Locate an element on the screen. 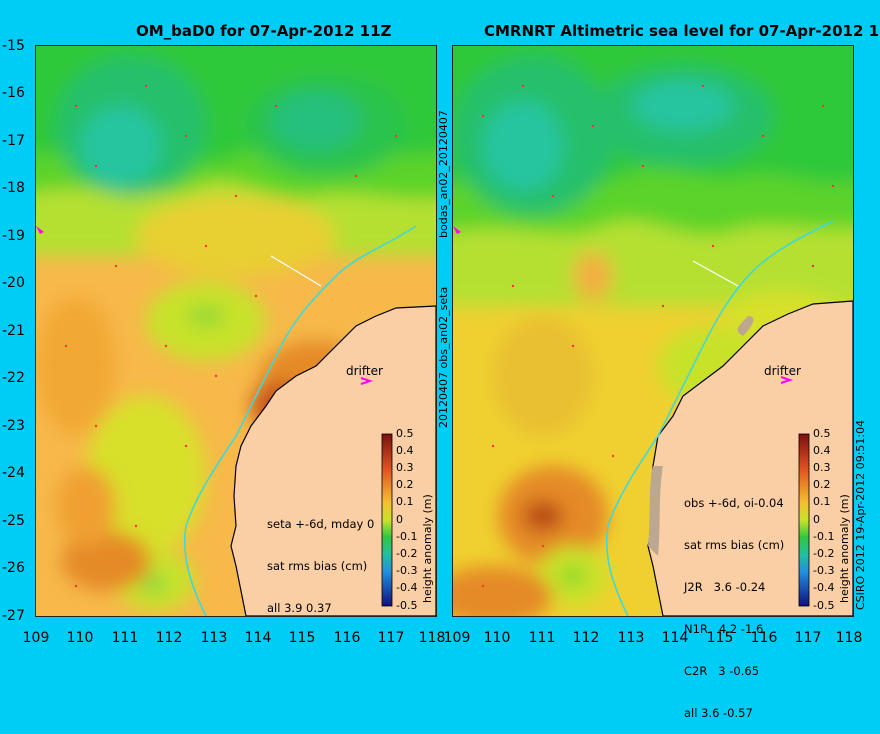 Image resolution: width=880 pixels, height=734 pixels. lat-tick: -24 is located at coordinates (13, 473).